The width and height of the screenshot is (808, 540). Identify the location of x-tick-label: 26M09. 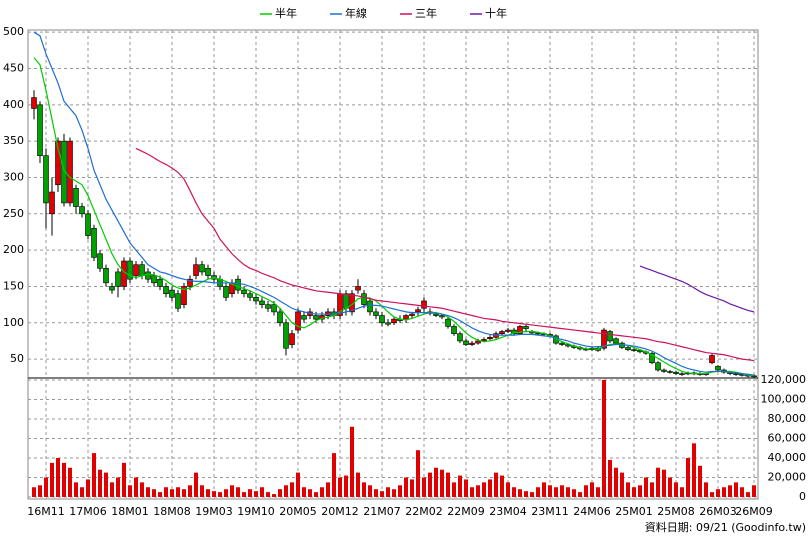
(754, 511).